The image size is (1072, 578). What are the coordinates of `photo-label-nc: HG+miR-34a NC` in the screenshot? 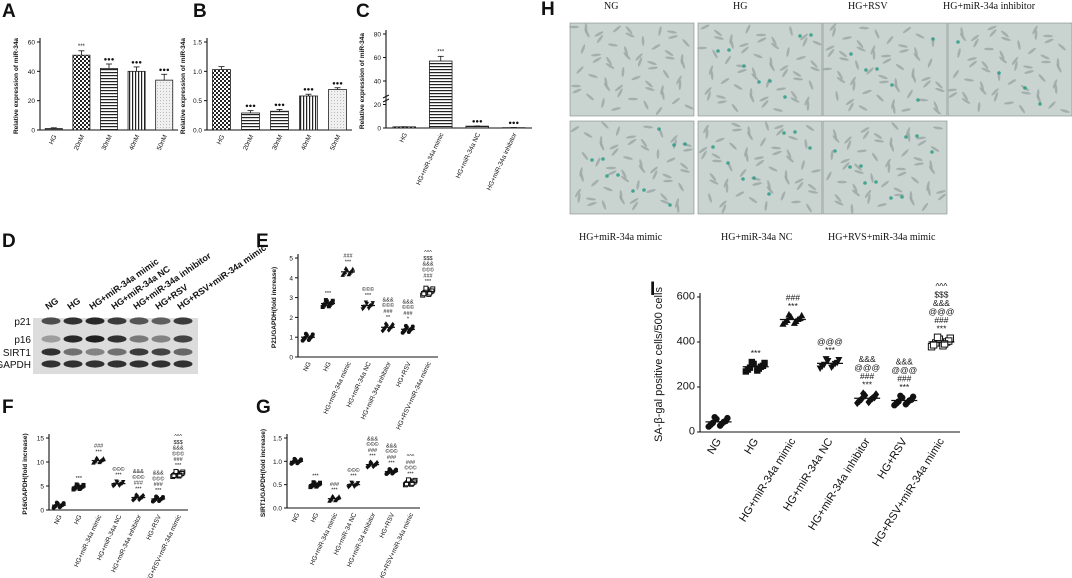 It's located at (757, 237).